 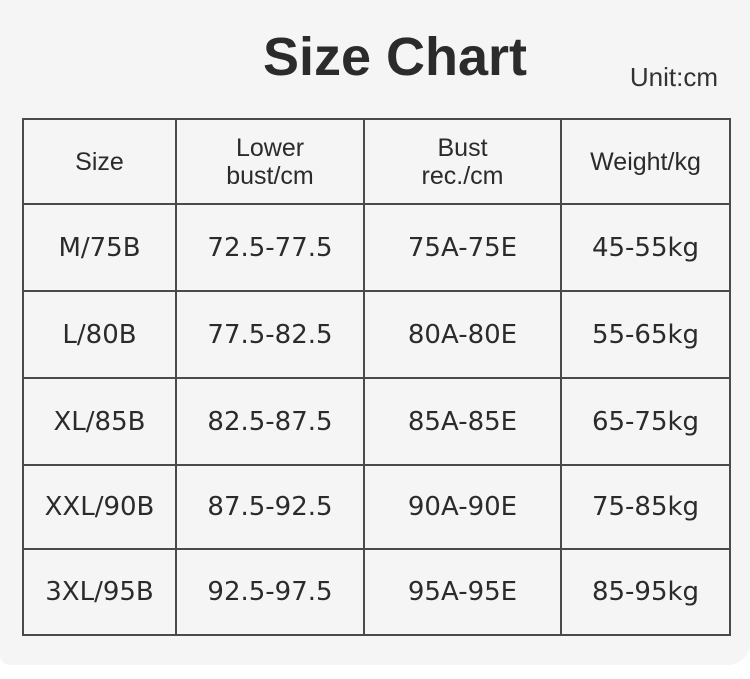 What do you see at coordinates (270, 592) in the screenshot?
I see `table-cell: 92.5-97.5` at bounding box center [270, 592].